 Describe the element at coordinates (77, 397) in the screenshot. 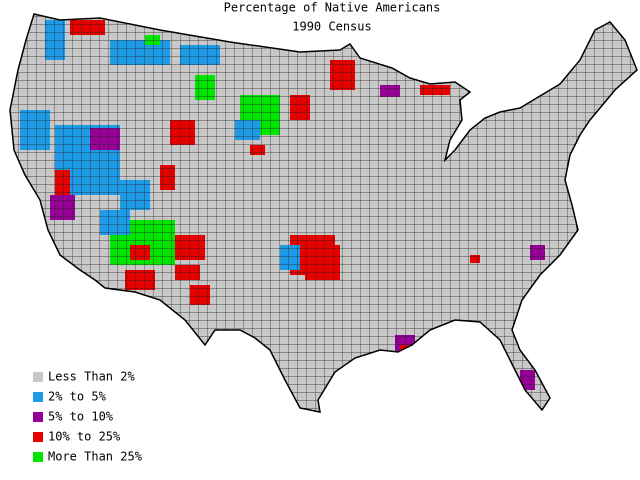

I see `legend-label: 2% to 5%` at that location.